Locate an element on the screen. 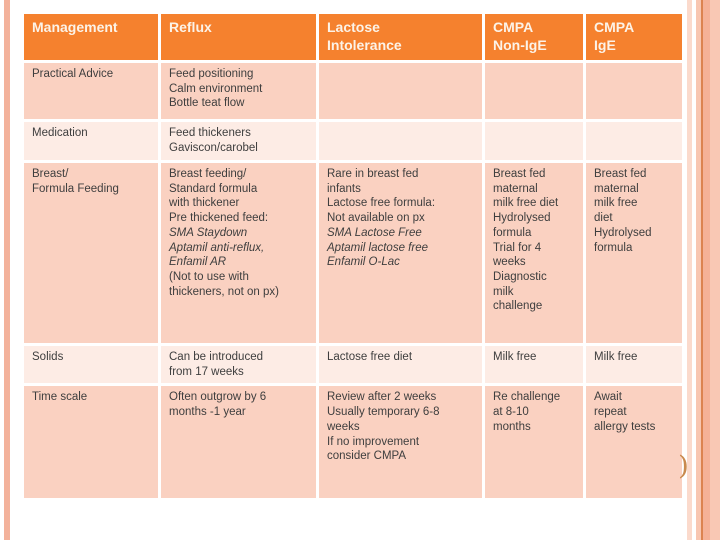 This screenshot has width=720, height=540. cell-time-scale-management: Time scale is located at coordinates (91, 442).